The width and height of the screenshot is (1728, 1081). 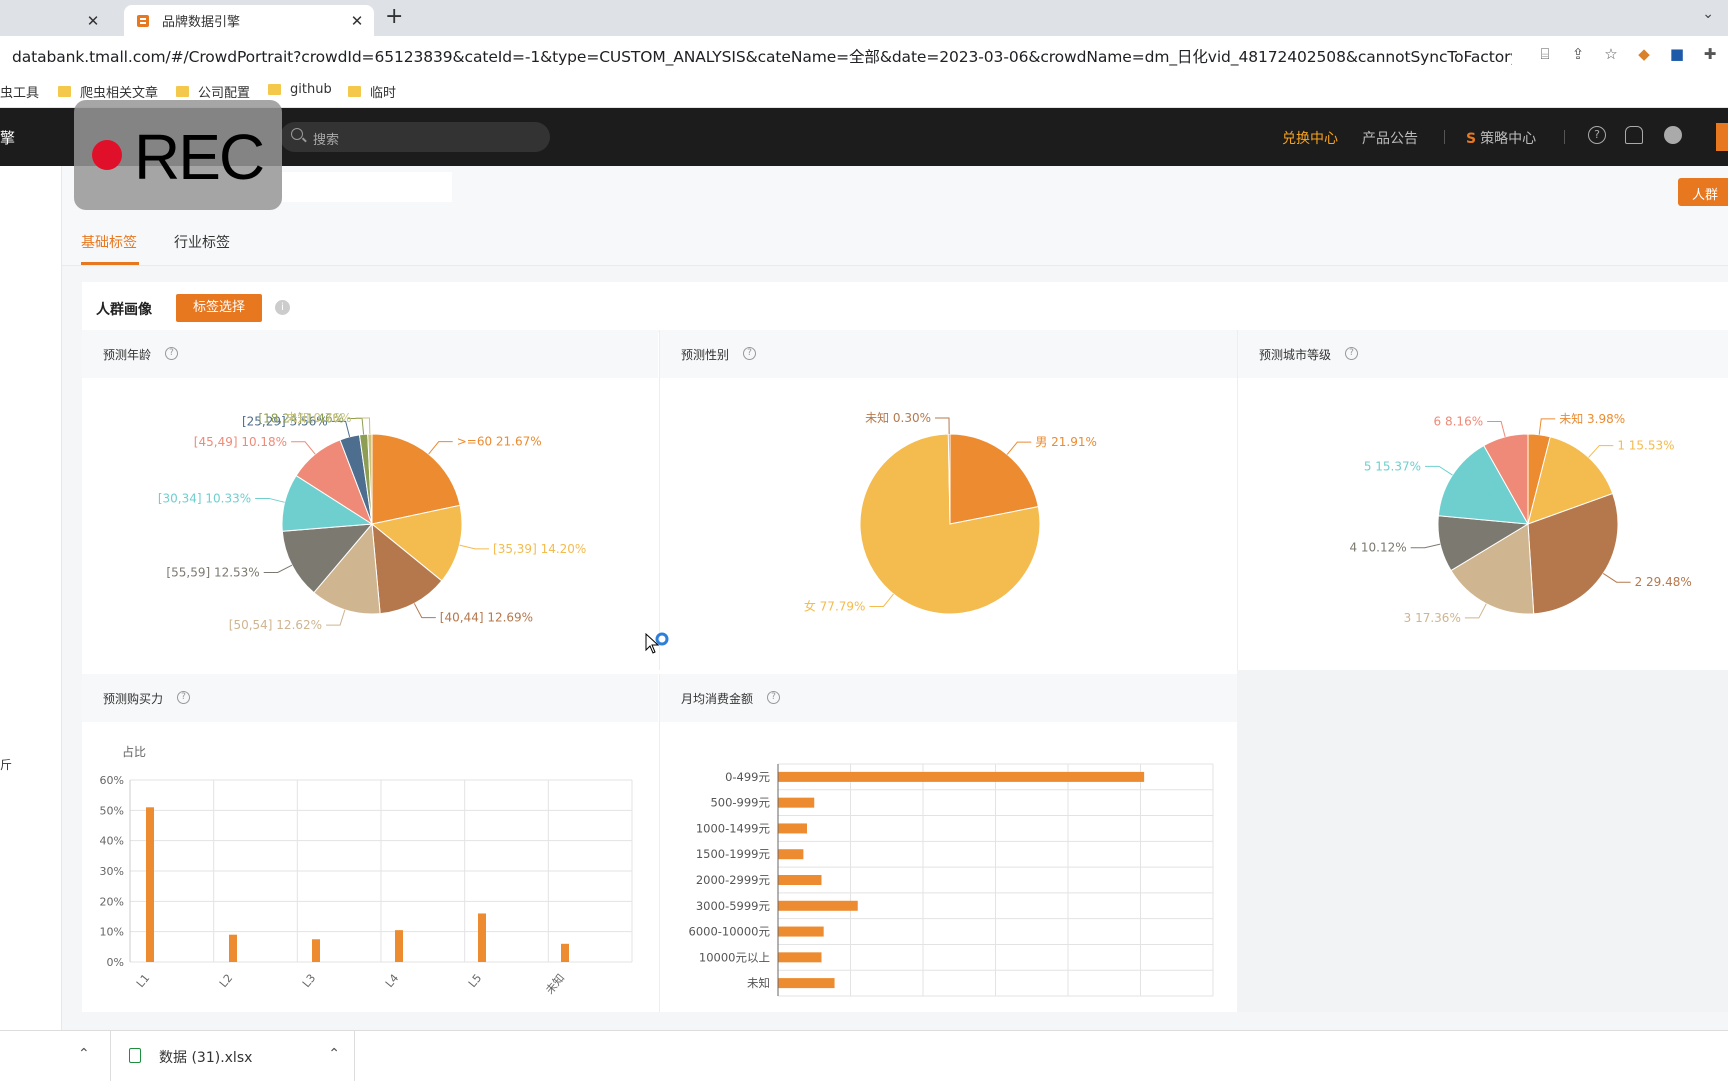 What do you see at coordinates (1708, 14) in the screenshot?
I see `chevron-down-icon: ⌄` at bounding box center [1708, 14].